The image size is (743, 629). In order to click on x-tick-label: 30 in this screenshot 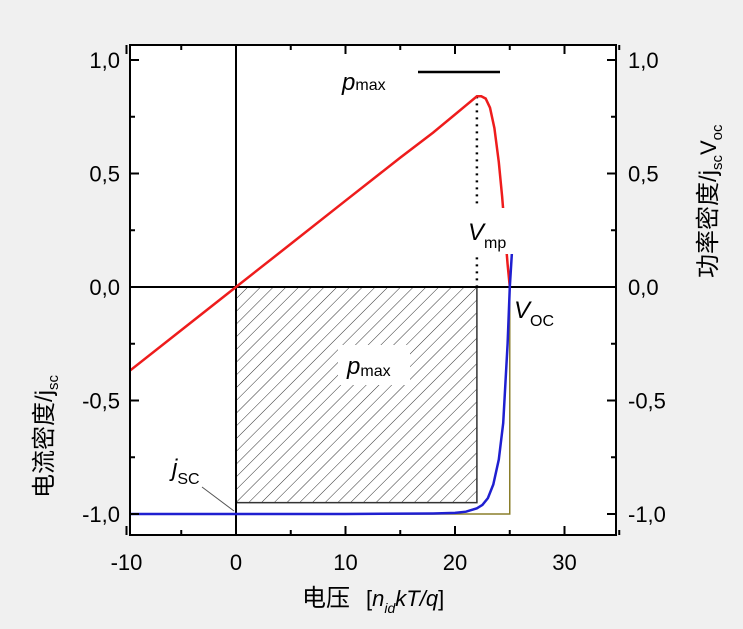, I will do `click(564, 562)`.